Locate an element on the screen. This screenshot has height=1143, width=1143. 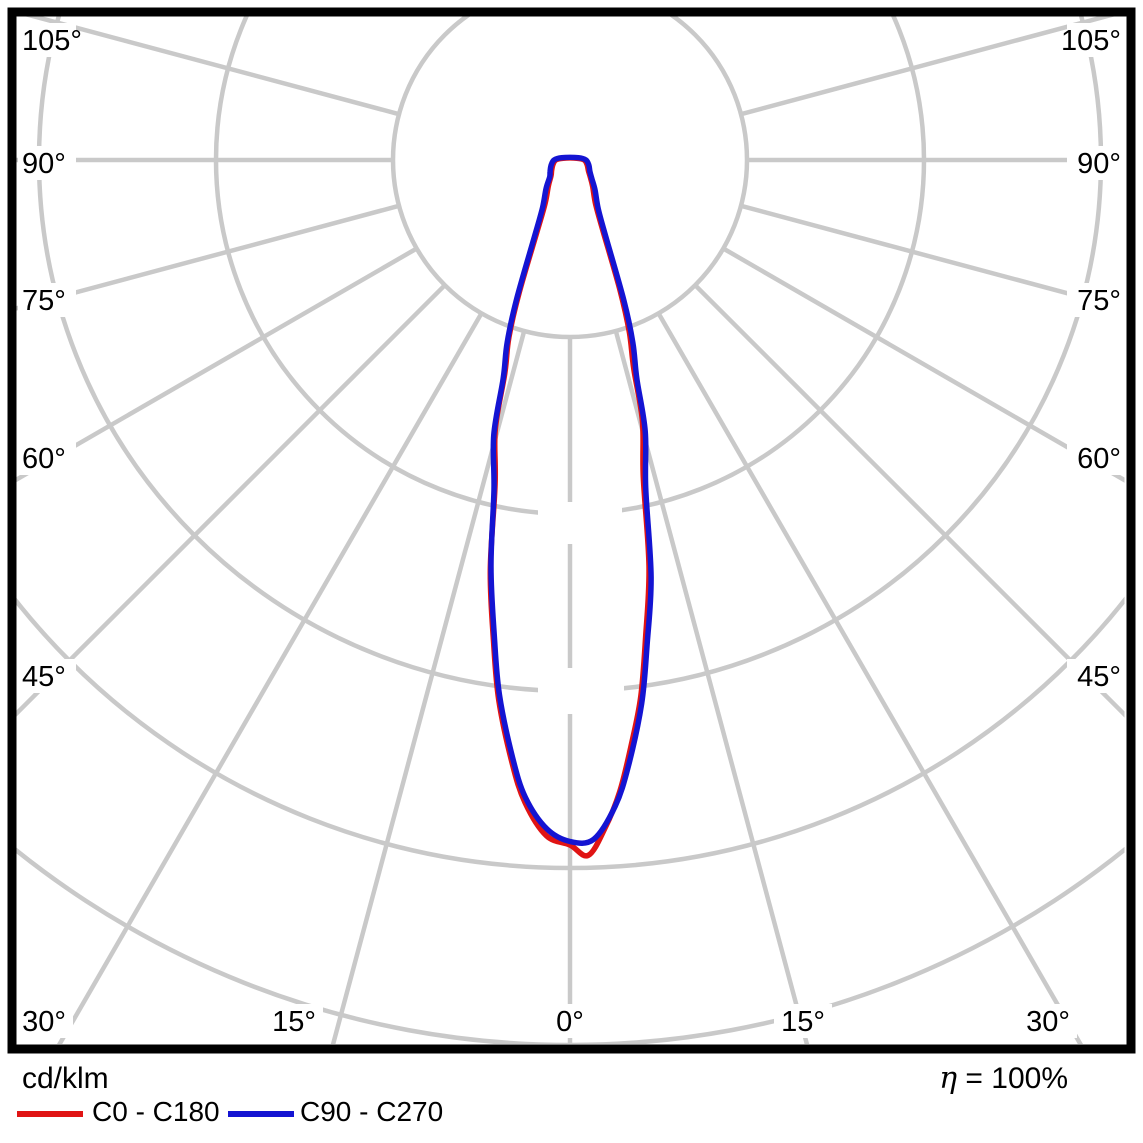
angle-label-right-90°-bg is located at coordinates (1096, 163).